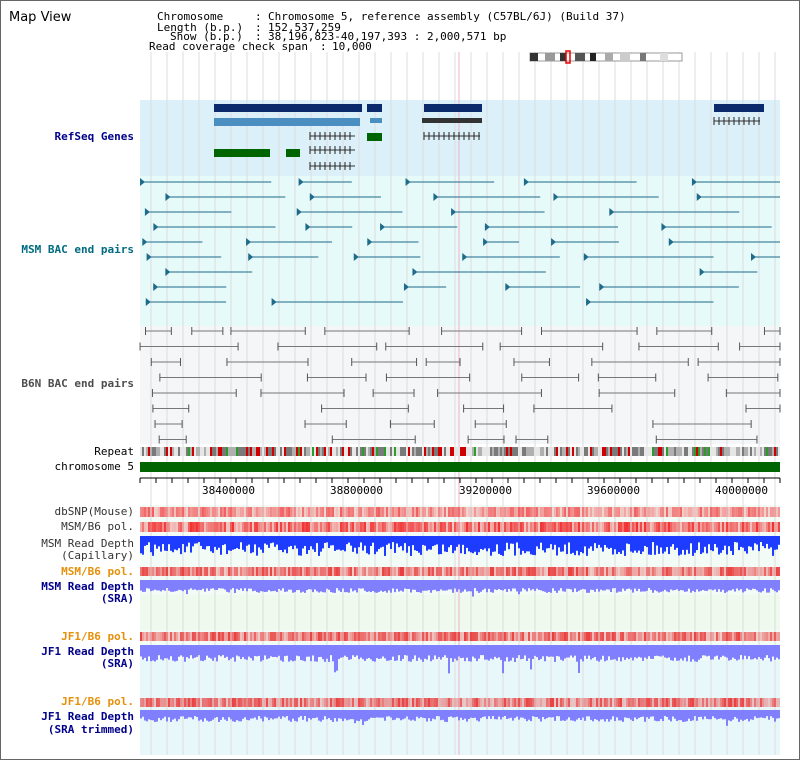  Describe the element at coordinates (741, 490) in the screenshot. I see `axis-tick-label: 40000000` at that location.